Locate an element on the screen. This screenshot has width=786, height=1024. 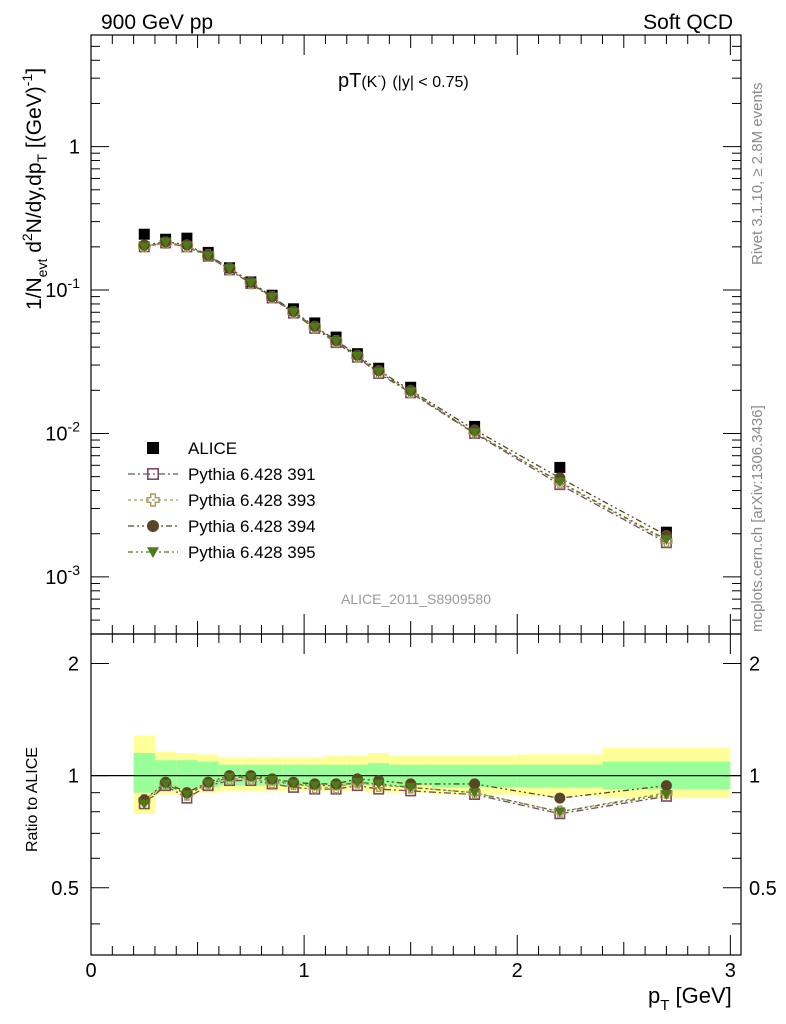
ratio-series is located at coordinates (405, 795).